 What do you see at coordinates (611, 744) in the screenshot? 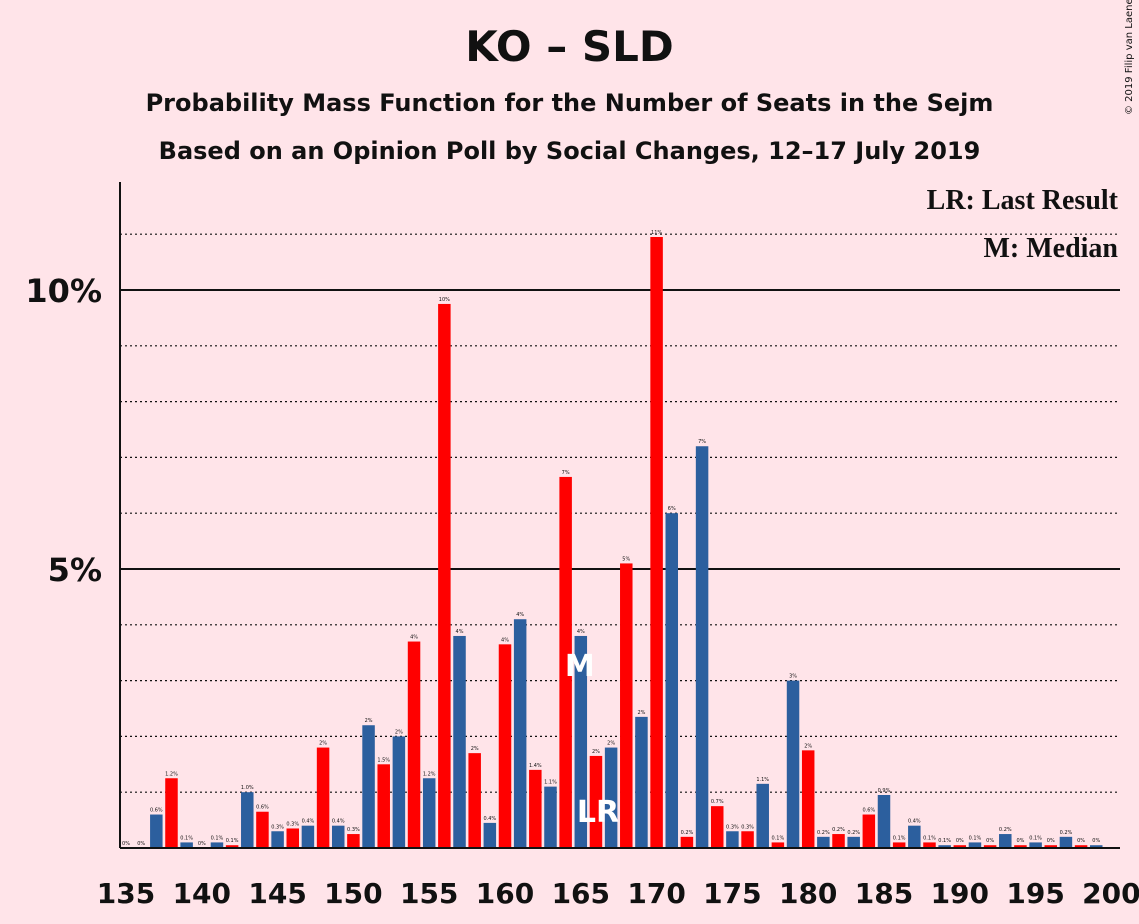
I see `value-label-167: 2%` at bounding box center [611, 744].